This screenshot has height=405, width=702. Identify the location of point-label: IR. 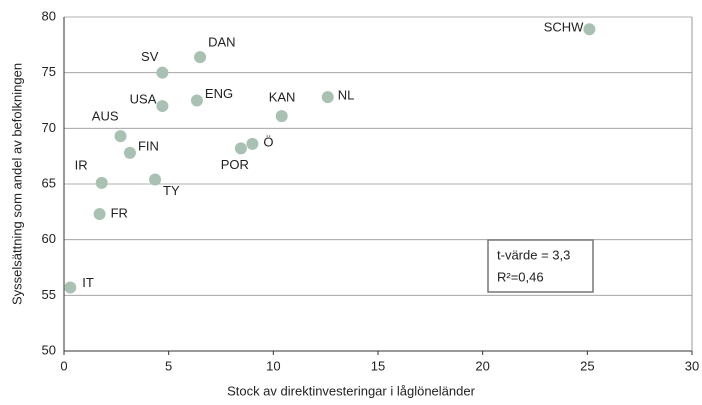
(81, 164).